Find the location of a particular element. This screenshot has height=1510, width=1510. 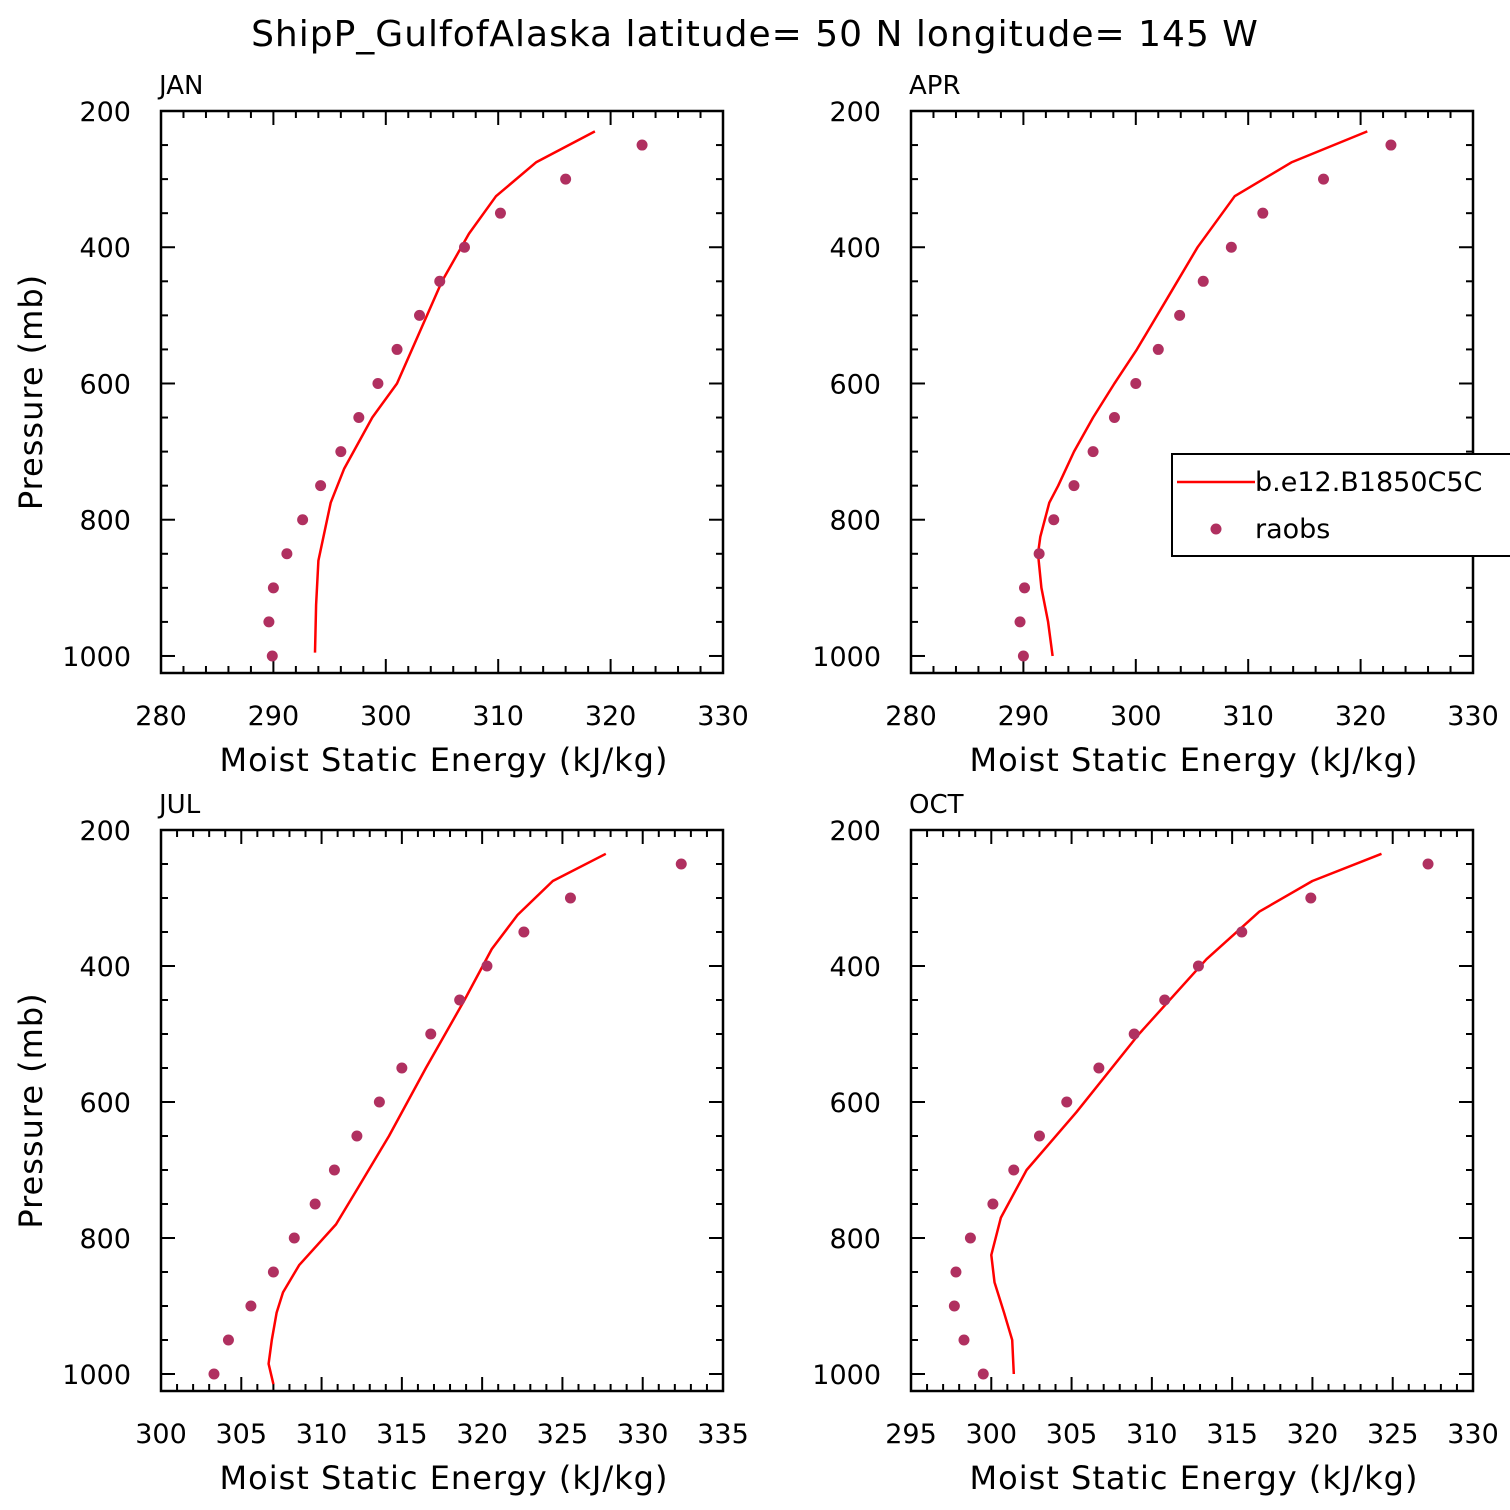

legend: b.e12.B1850C5C raobs is located at coordinates (1340, 505).